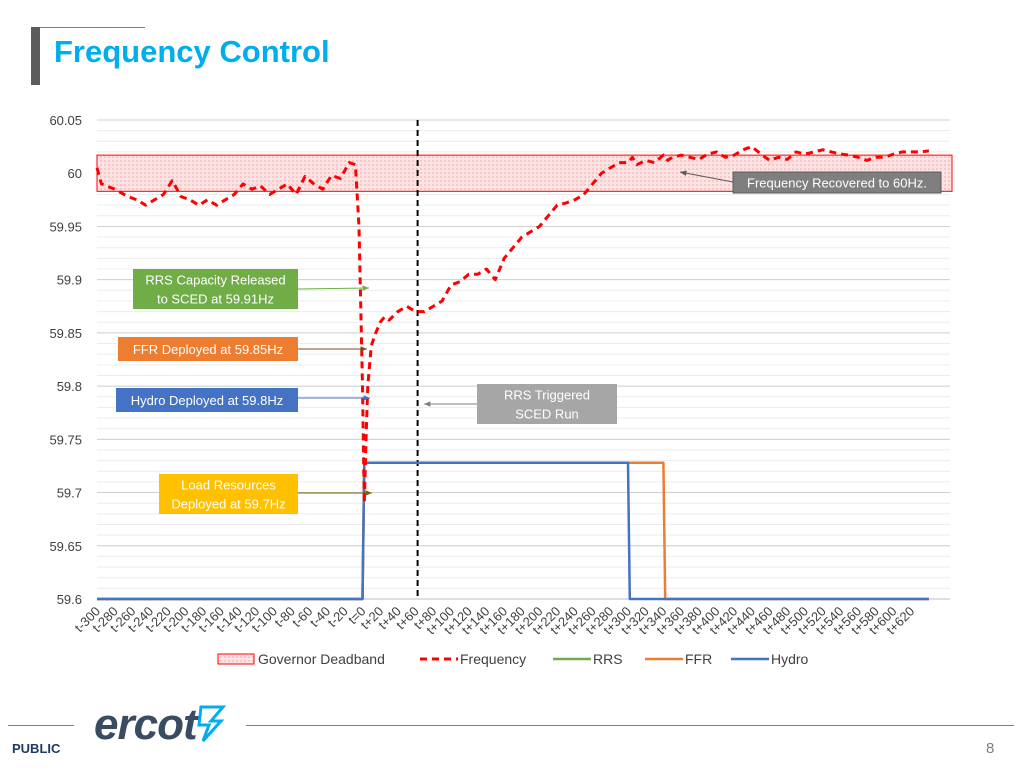 The width and height of the screenshot is (1024, 768). Describe the element at coordinates (427, 404) in the screenshot. I see `callout-sced-arrowhead` at that location.